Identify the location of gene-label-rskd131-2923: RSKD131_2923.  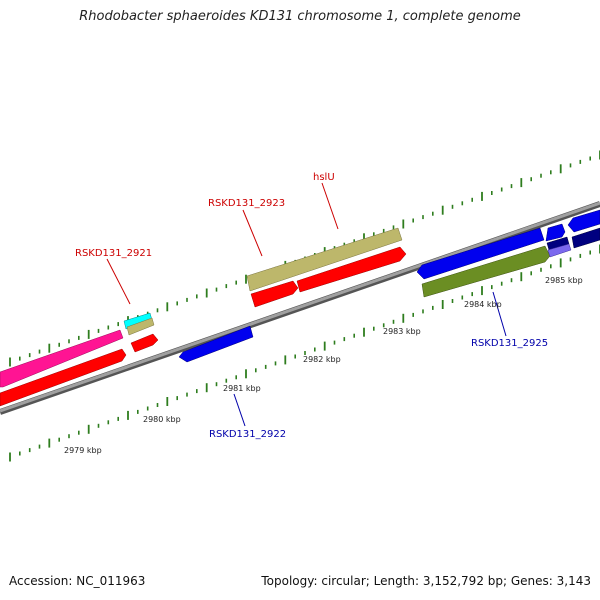
(246, 203).